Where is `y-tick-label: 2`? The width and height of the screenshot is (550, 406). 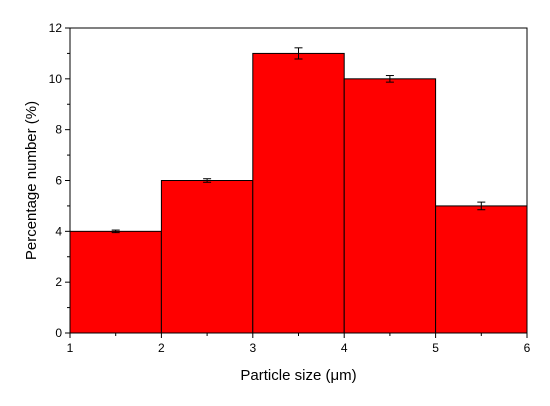
y-tick-label: 2 is located at coordinates (58, 282).